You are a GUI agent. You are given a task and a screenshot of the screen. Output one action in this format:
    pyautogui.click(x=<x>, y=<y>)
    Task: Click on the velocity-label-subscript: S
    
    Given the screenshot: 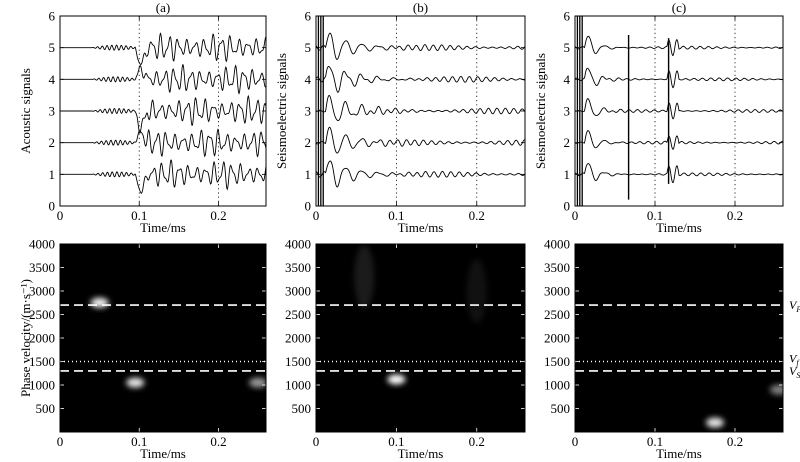 What is the action you would take?
    pyautogui.click(x=798, y=375)
    